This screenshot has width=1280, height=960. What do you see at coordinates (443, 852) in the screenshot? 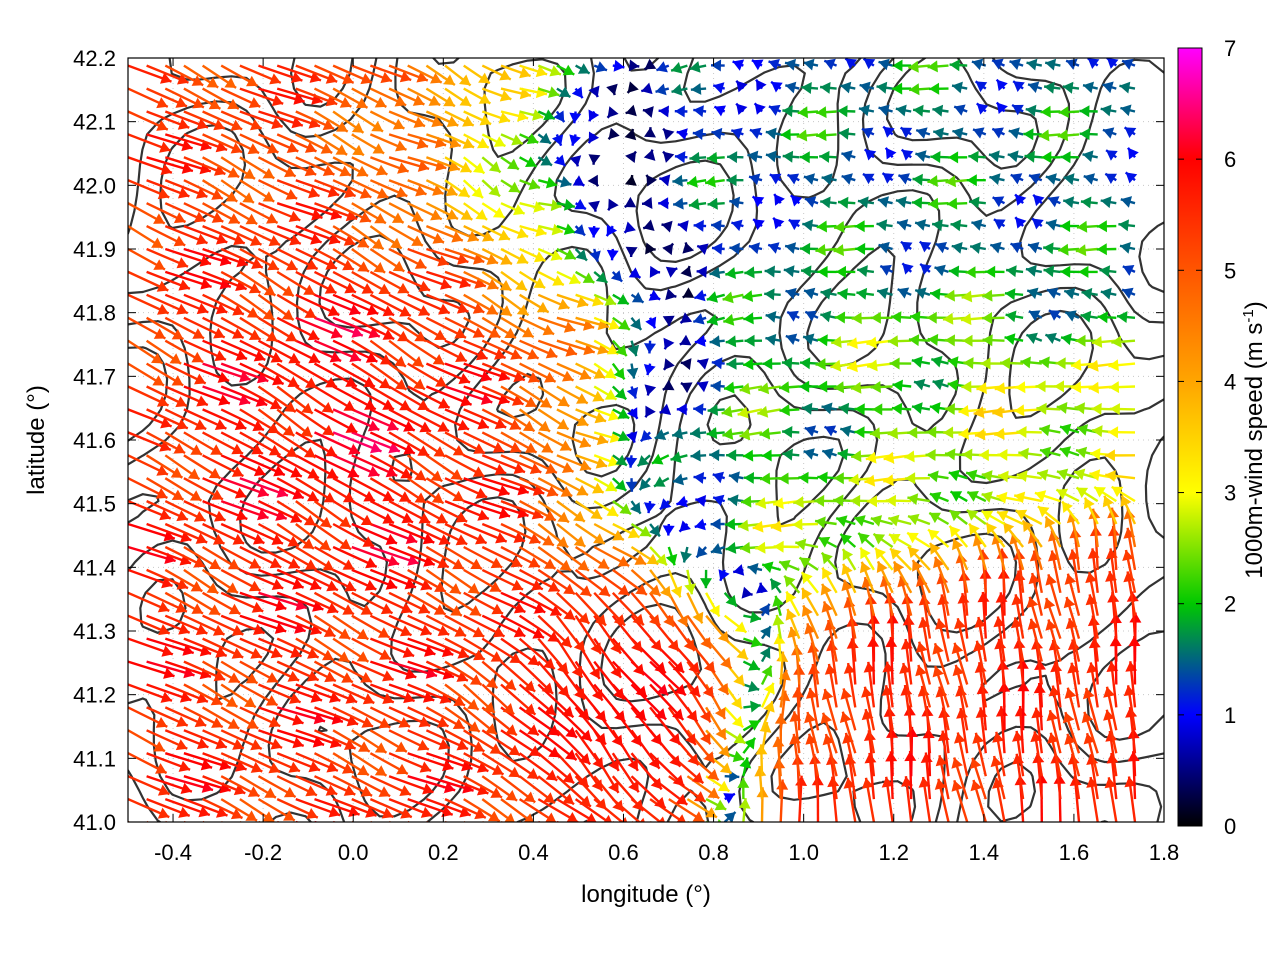
I see `x-tick-label: 0.2` at bounding box center [443, 852].